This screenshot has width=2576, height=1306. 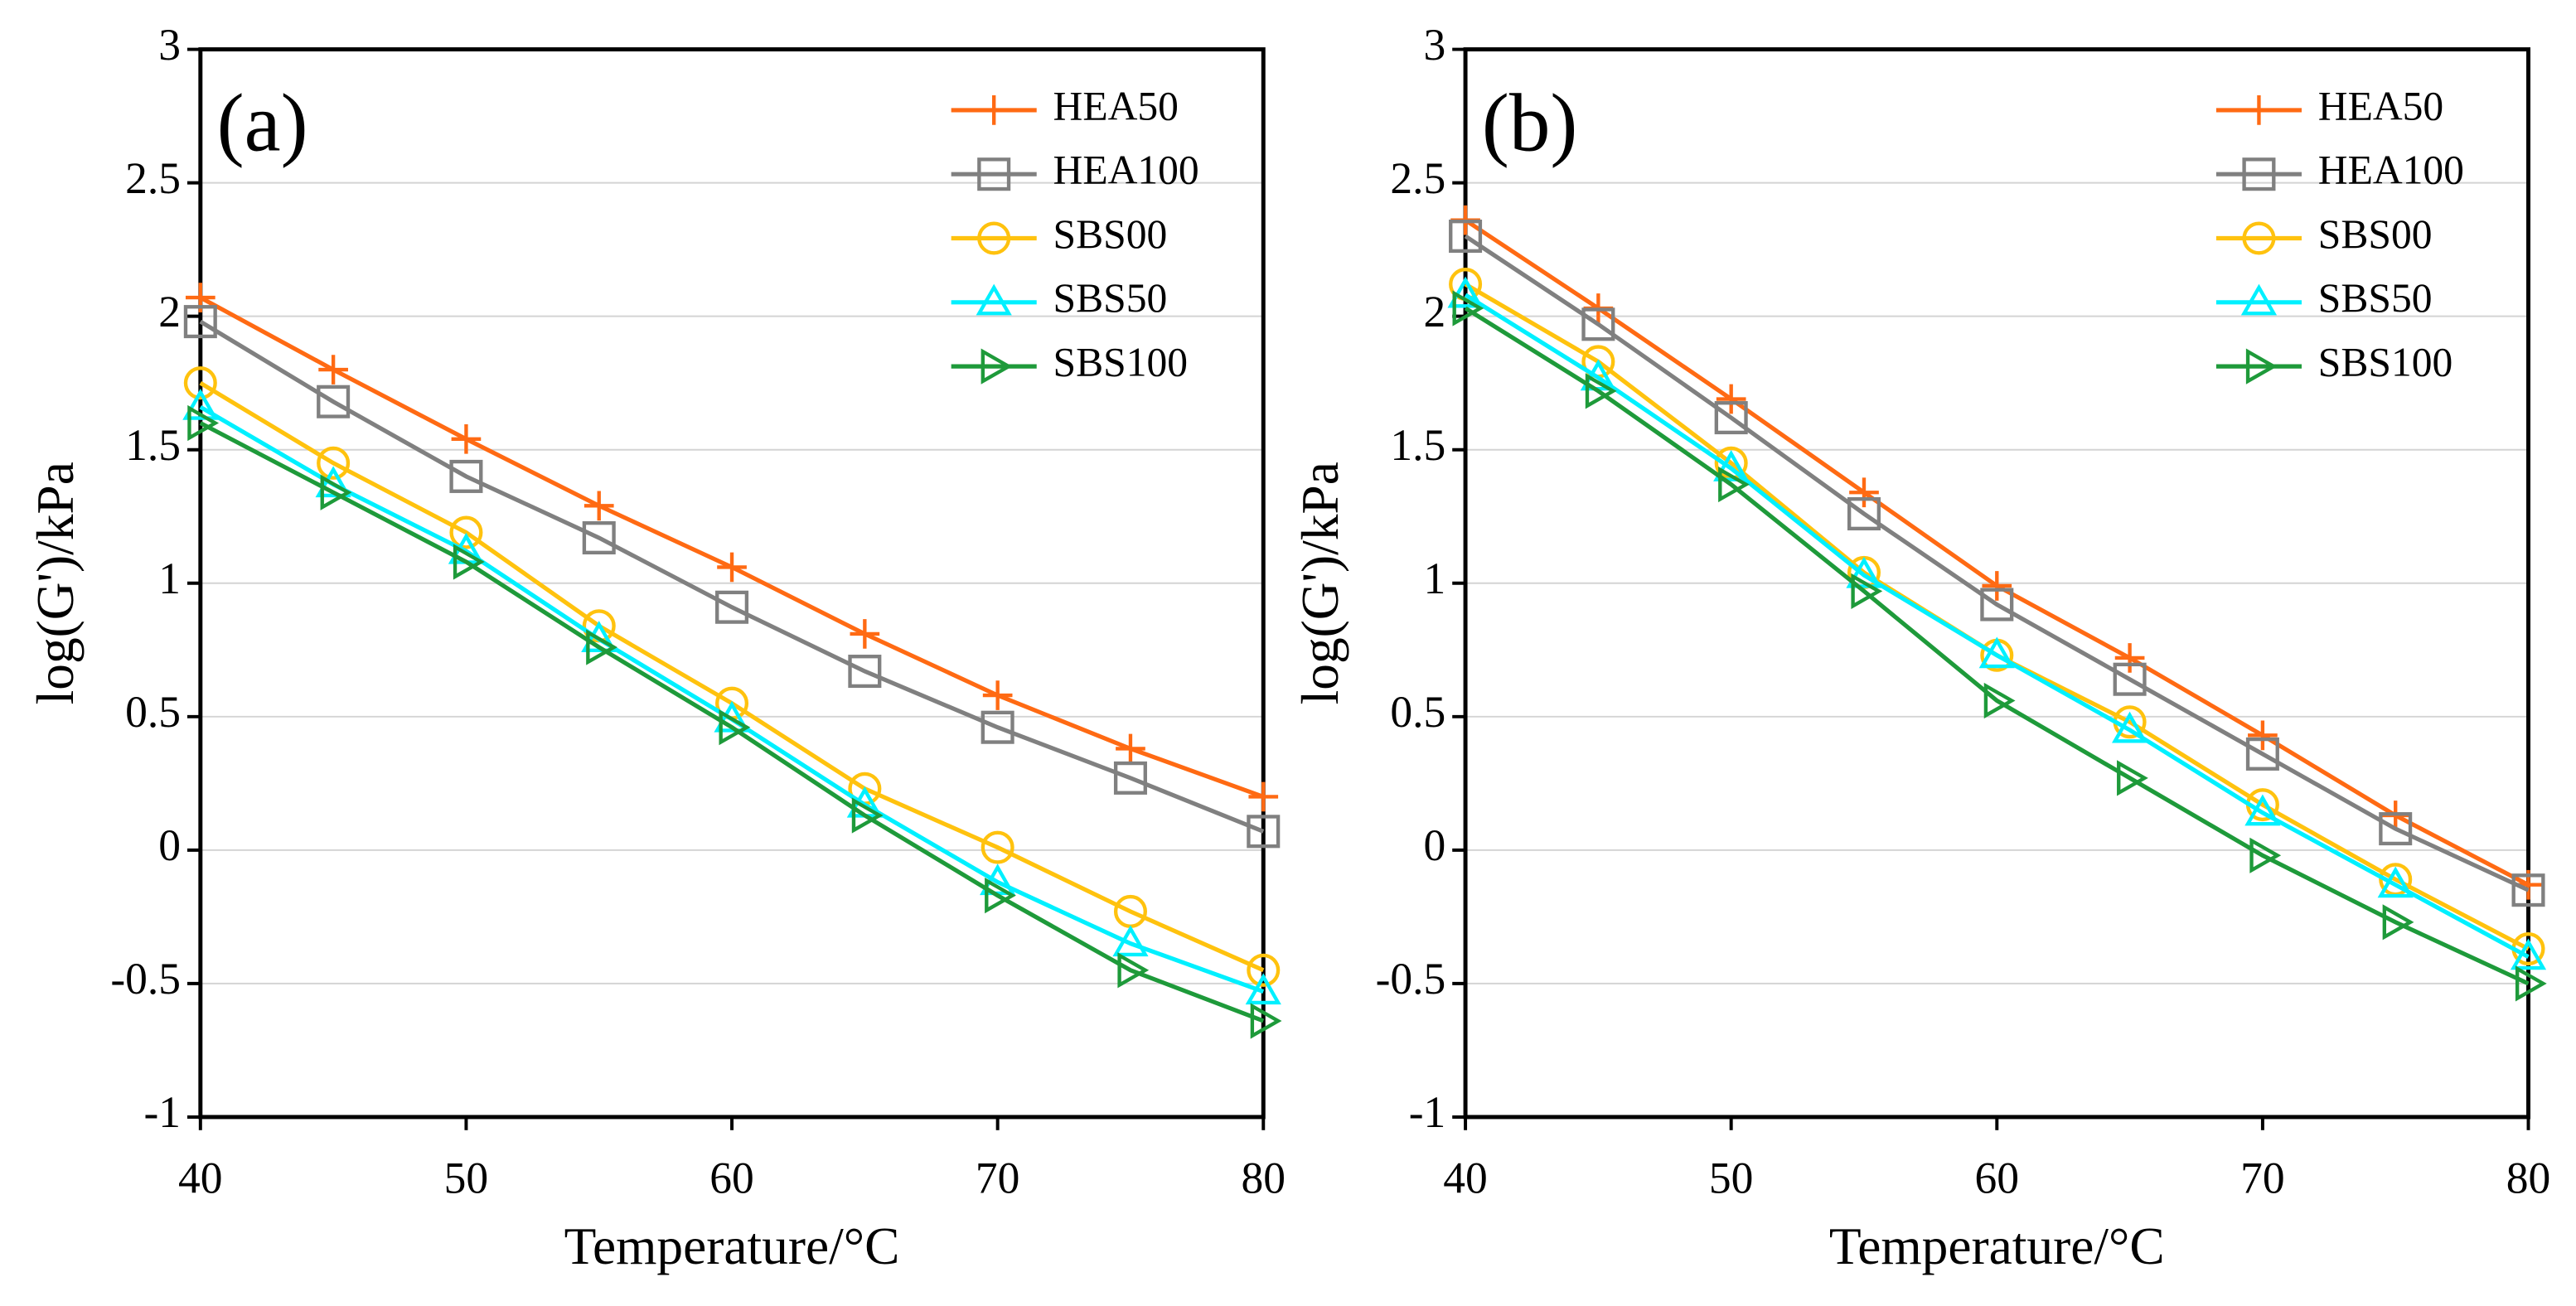 I want to click on y-axis-label: log(G')/kPa, so click(x=55, y=583).